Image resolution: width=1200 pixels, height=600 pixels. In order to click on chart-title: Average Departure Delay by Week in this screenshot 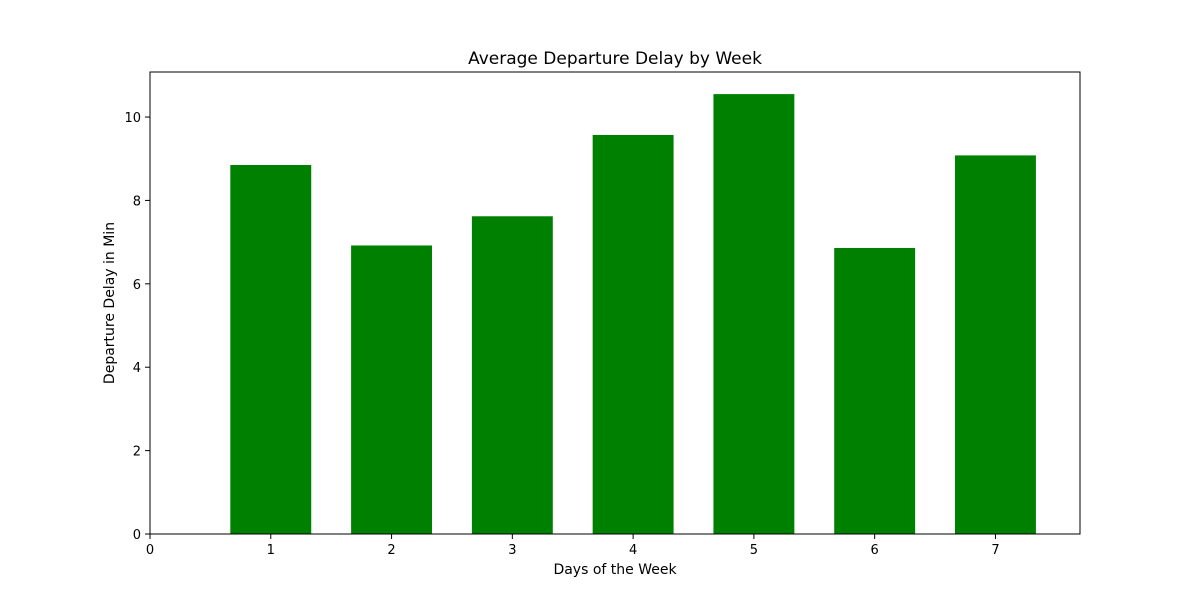, I will do `click(615, 59)`.